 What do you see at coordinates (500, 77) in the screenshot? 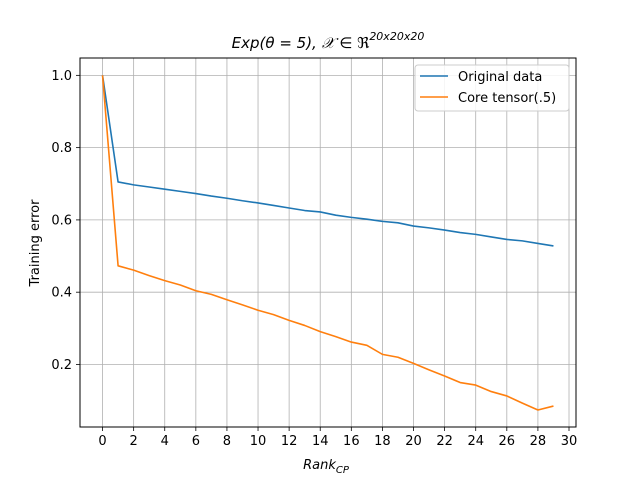
I see `legend-label: Original data` at bounding box center [500, 77].